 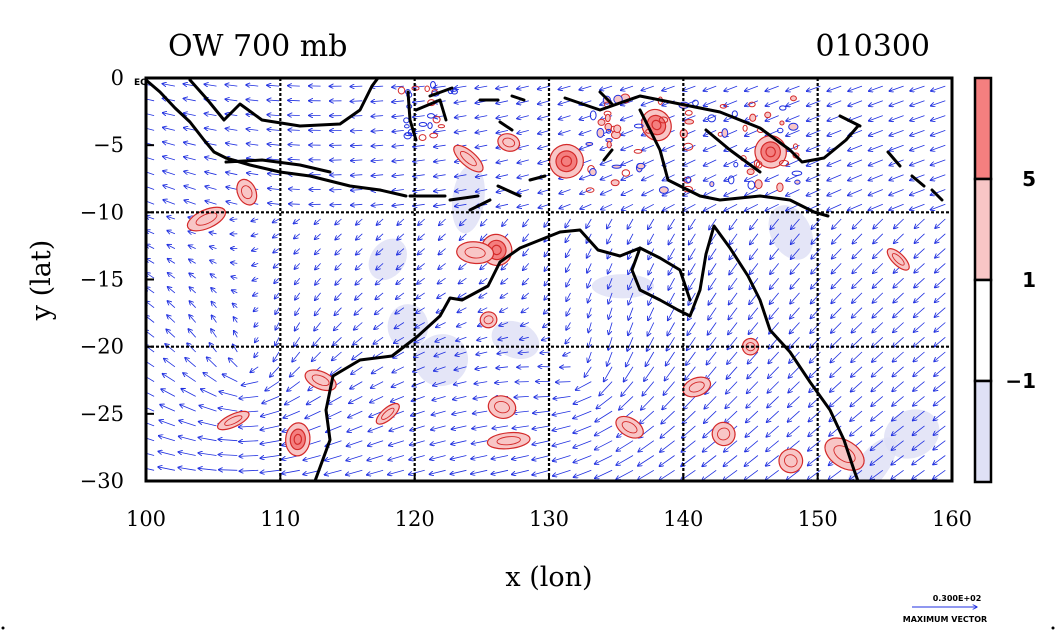 I want to click on negative-region, so click(x=871, y=459).